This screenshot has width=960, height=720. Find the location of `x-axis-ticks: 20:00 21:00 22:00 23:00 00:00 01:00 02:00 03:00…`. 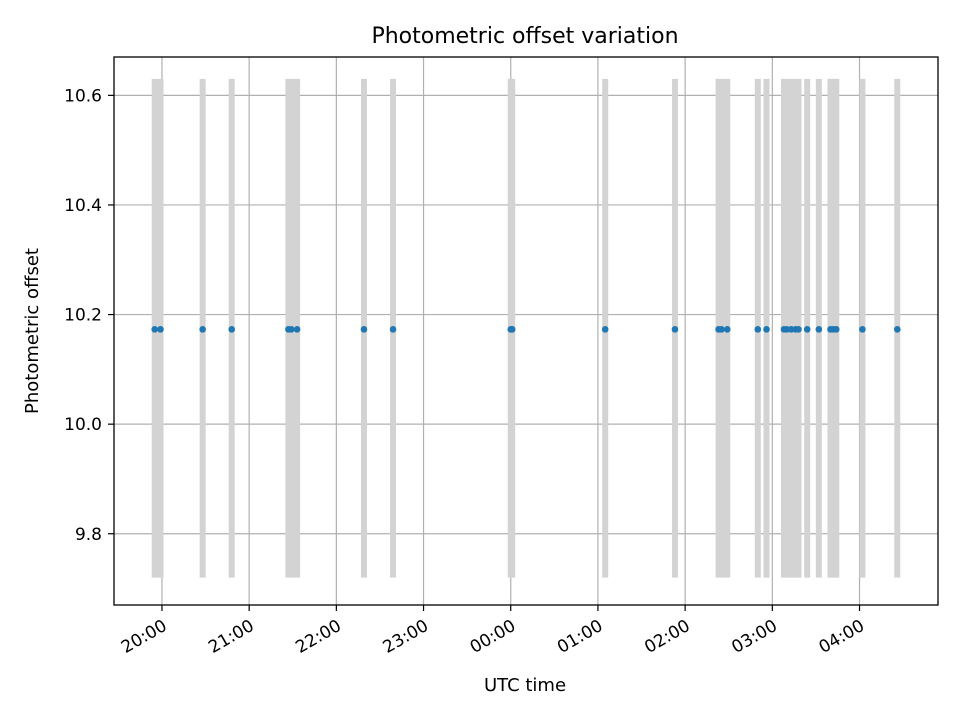

x-axis-ticks: 20:00 21:00 22:00 23:00 00:00 01:00 02:00 03:00… is located at coordinates (493, 631).